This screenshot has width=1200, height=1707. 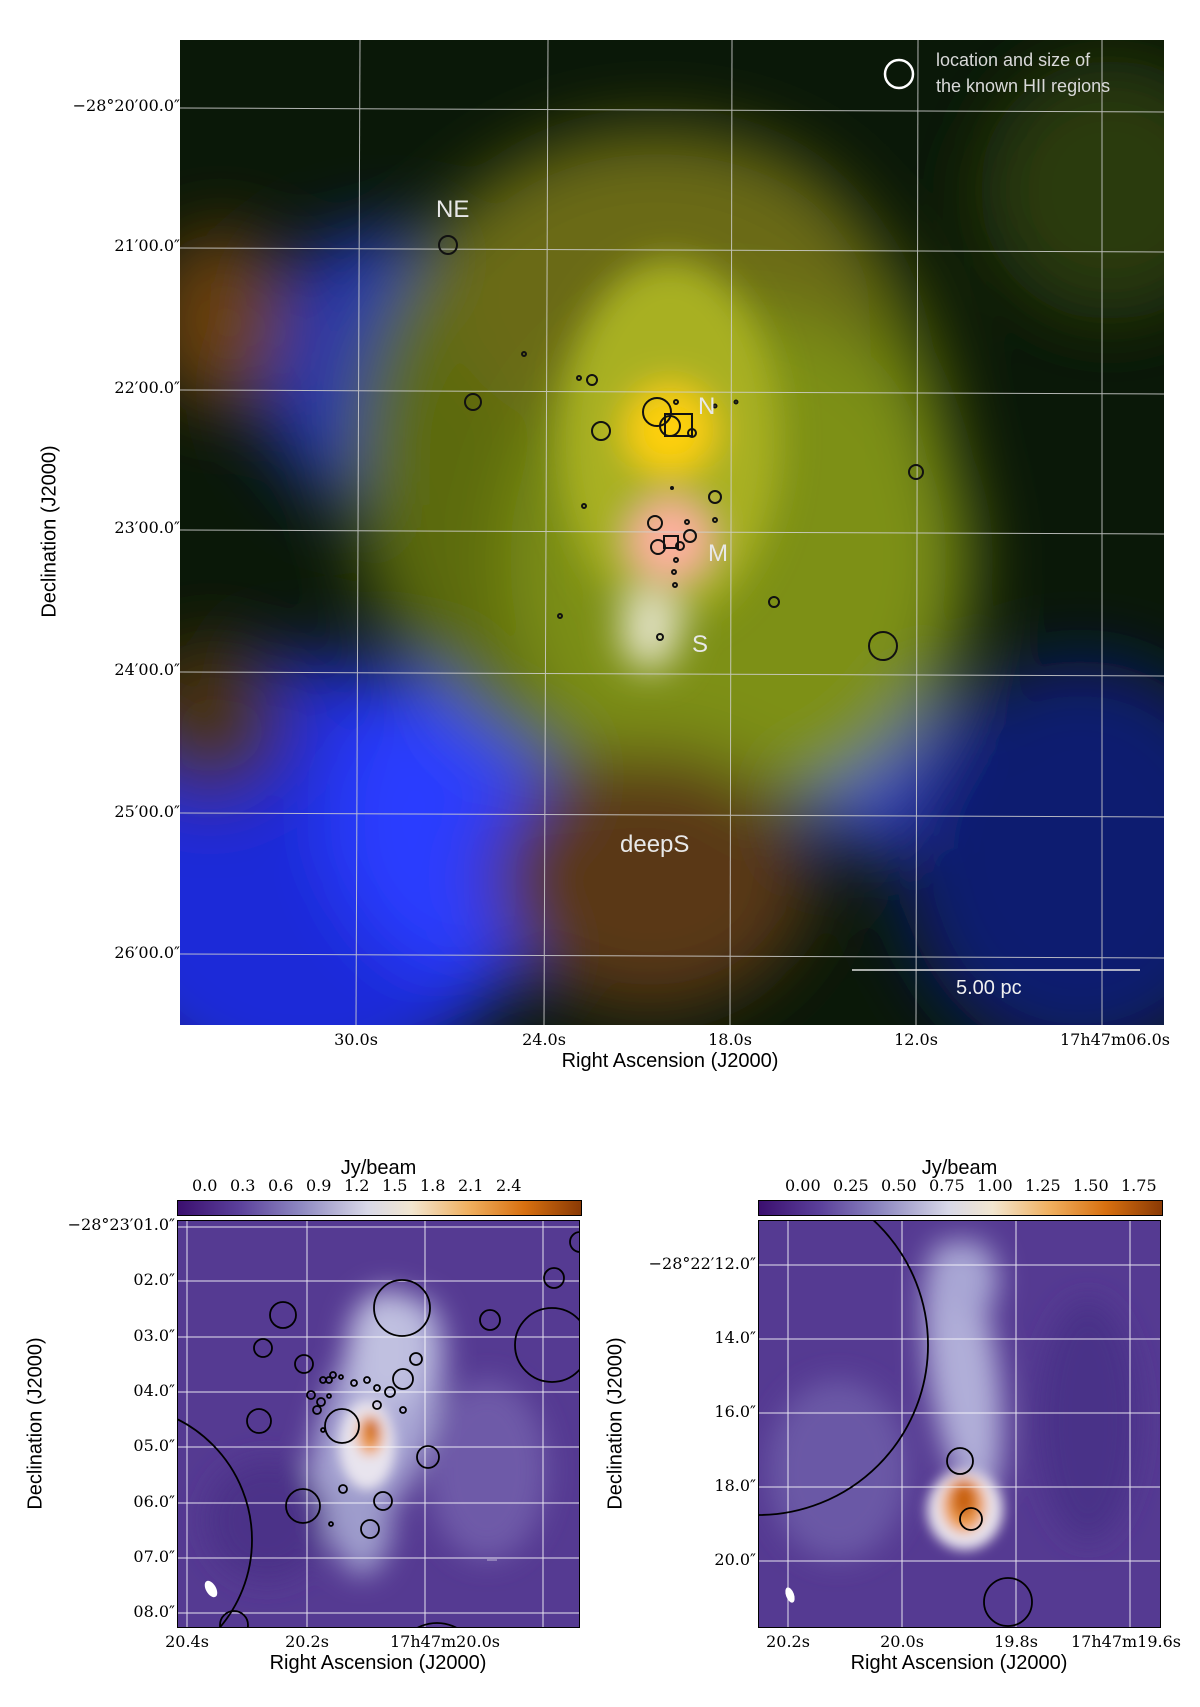 I want to click on bl-y-tick-2: 03.0″, so click(x=154, y=1335).